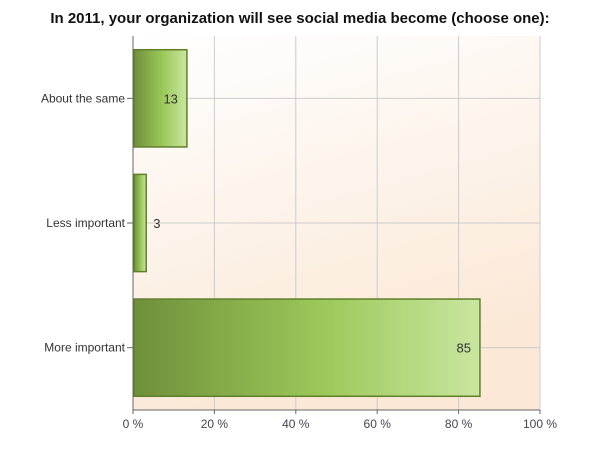 This screenshot has height=452, width=600. I want to click on value-label: 3, so click(156, 223).